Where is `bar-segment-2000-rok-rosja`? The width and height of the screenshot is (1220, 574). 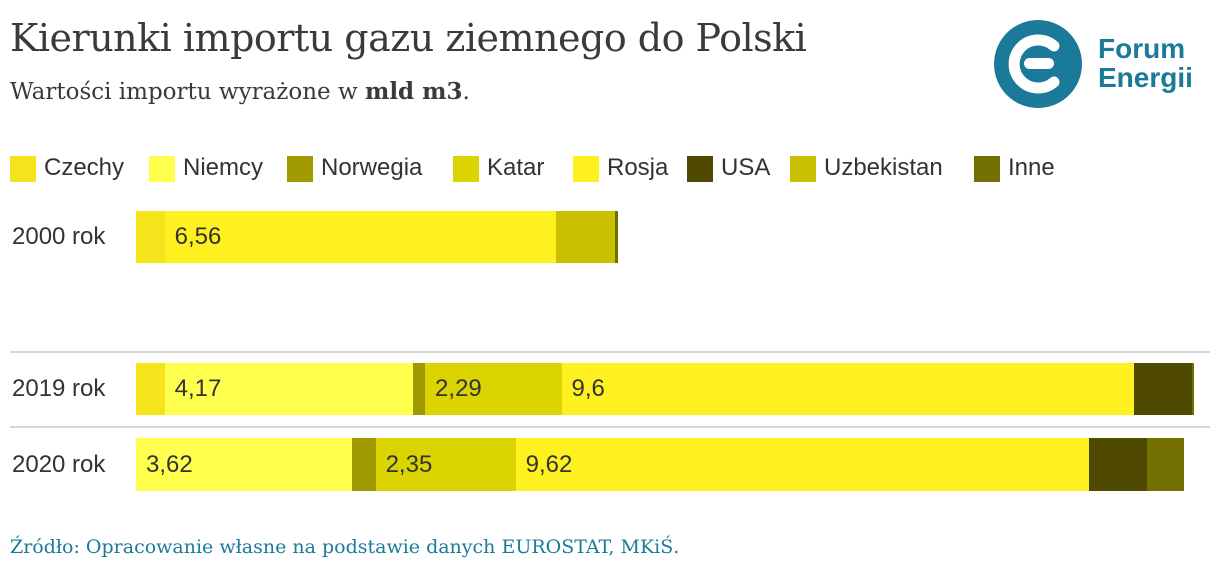 bar-segment-2000-rok-rosja is located at coordinates (360, 237).